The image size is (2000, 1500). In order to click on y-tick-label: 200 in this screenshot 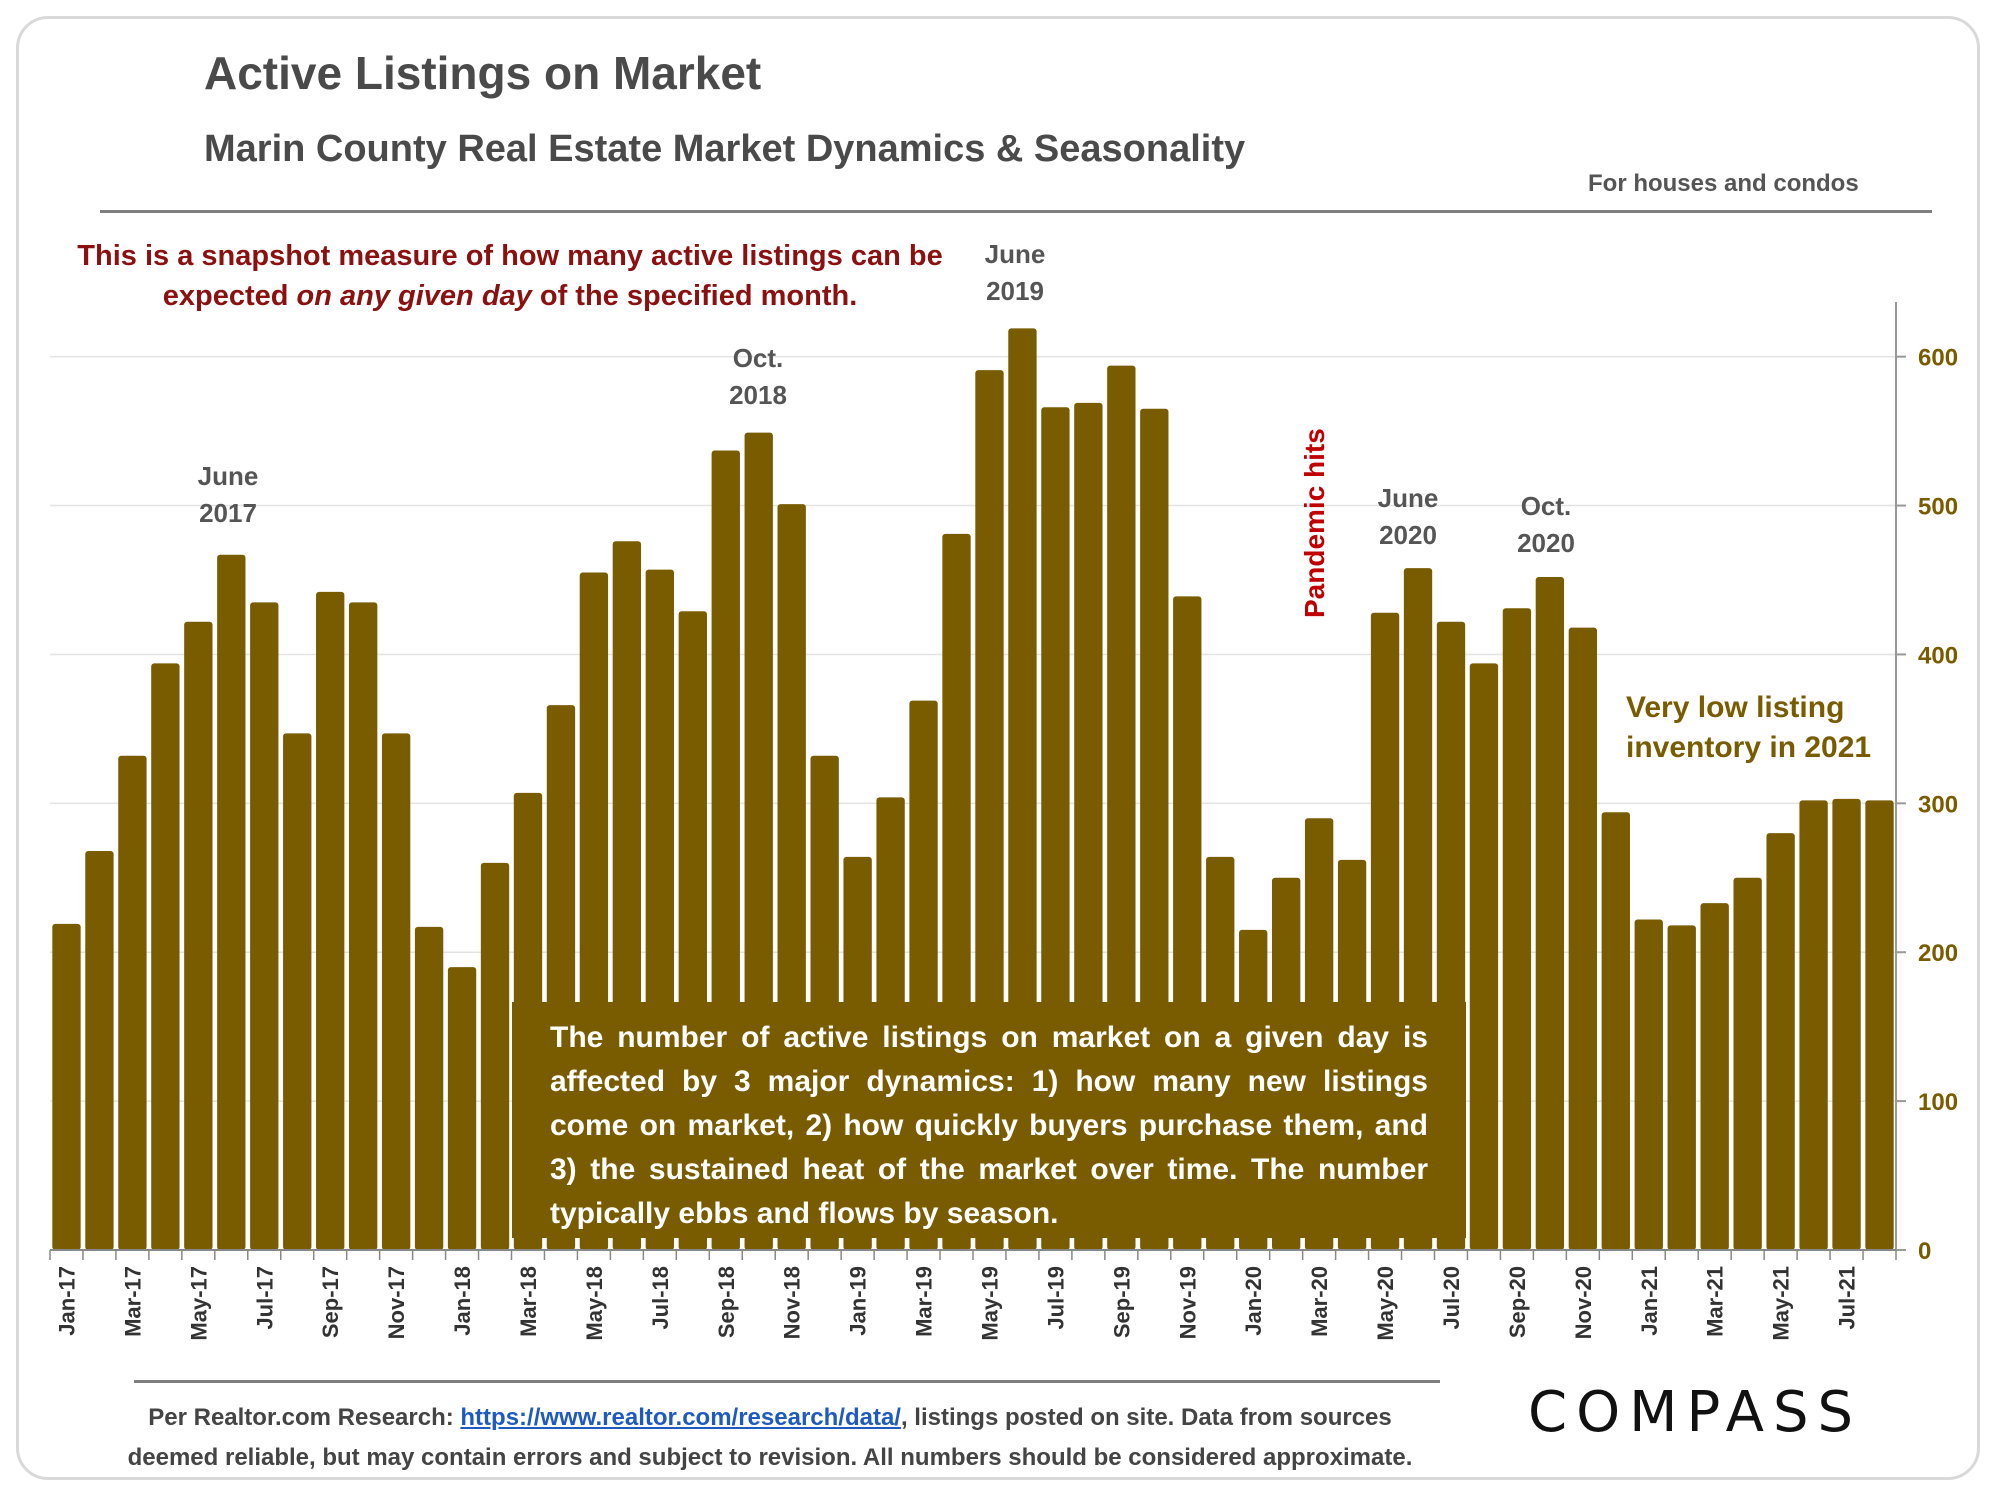, I will do `click(1938, 953)`.